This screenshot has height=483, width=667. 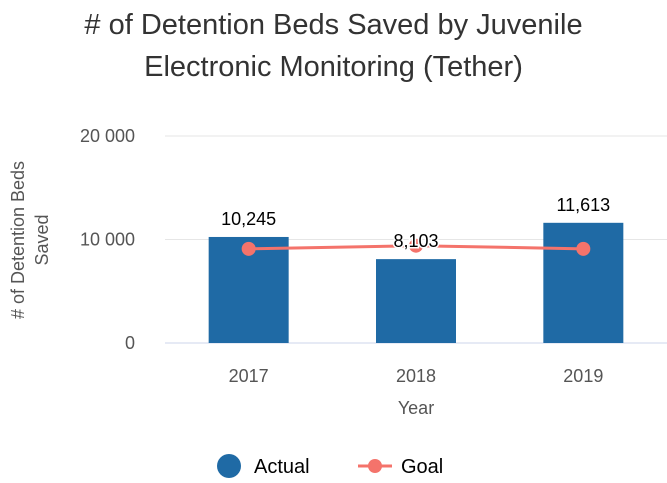 What do you see at coordinates (375, 466) in the screenshot?
I see `legend-goal-marker` at bounding box center [375, 466].